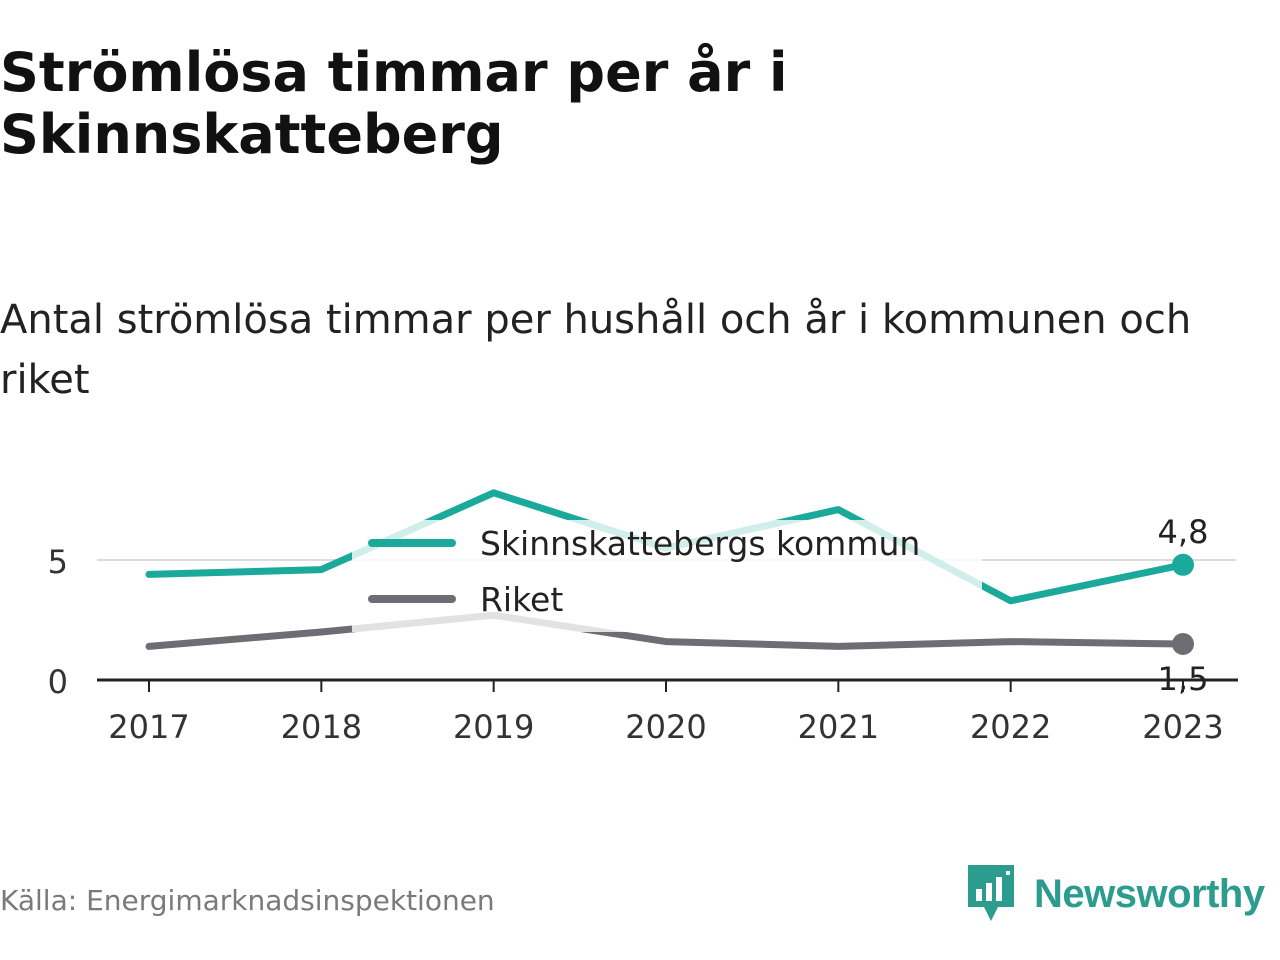 The image size is (1280, 960). What do you see at coordinates (1183, 532) in the screenshot?
I see `end-label-kommun: 4,8` at bounding box center [1183, 532].